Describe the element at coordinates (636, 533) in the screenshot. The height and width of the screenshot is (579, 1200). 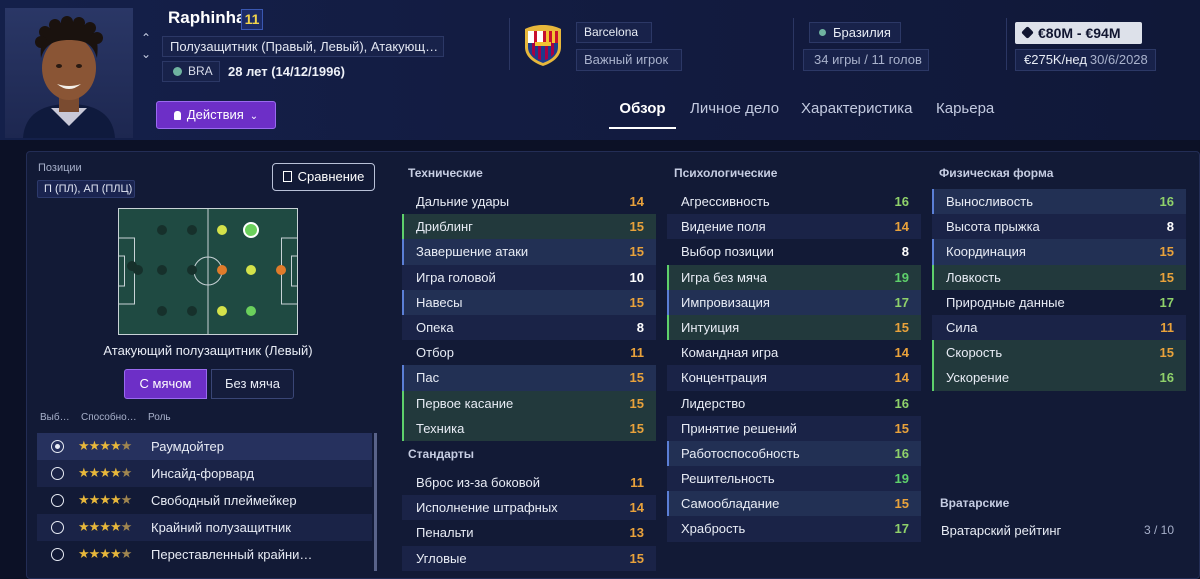
I see `attribute-value: 13` at that location.